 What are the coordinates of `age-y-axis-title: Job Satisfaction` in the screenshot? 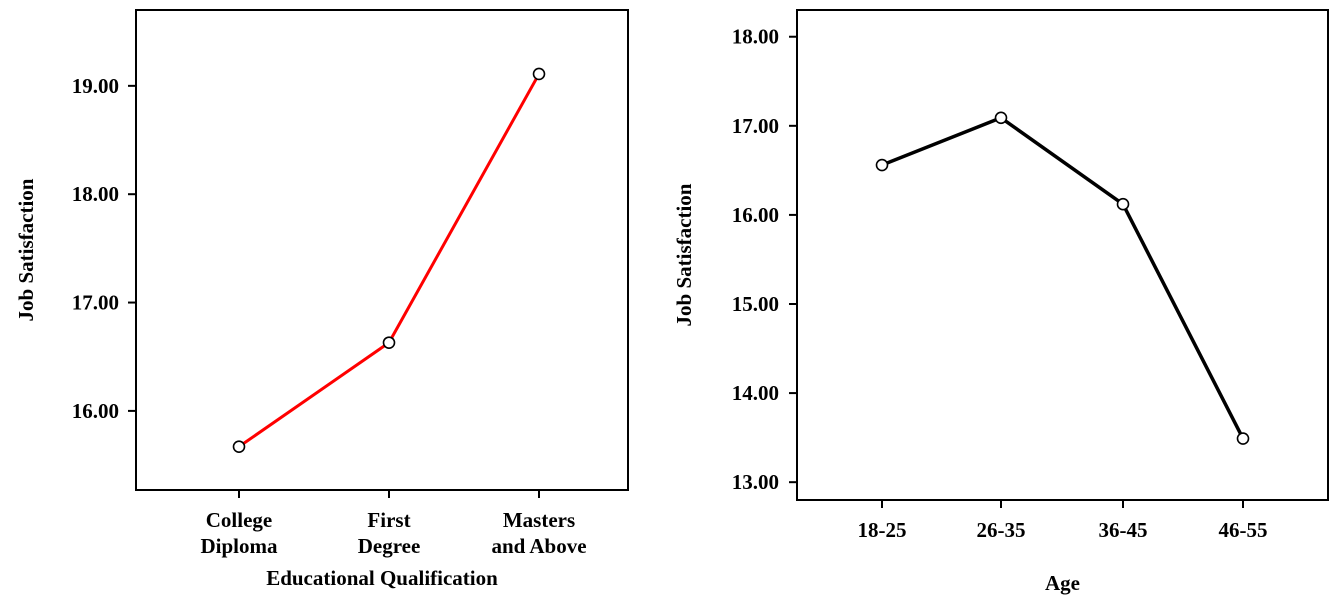 It's located at (684, 254).